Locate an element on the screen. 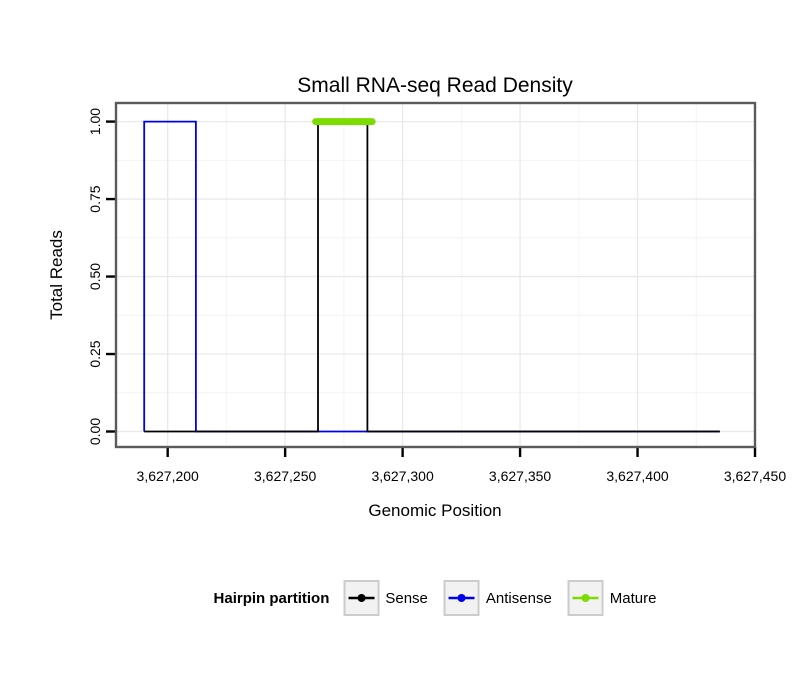 The width and height of the screenshot is (810, 690). legend-item-mature: Mature is located at coordinates (612, 598).